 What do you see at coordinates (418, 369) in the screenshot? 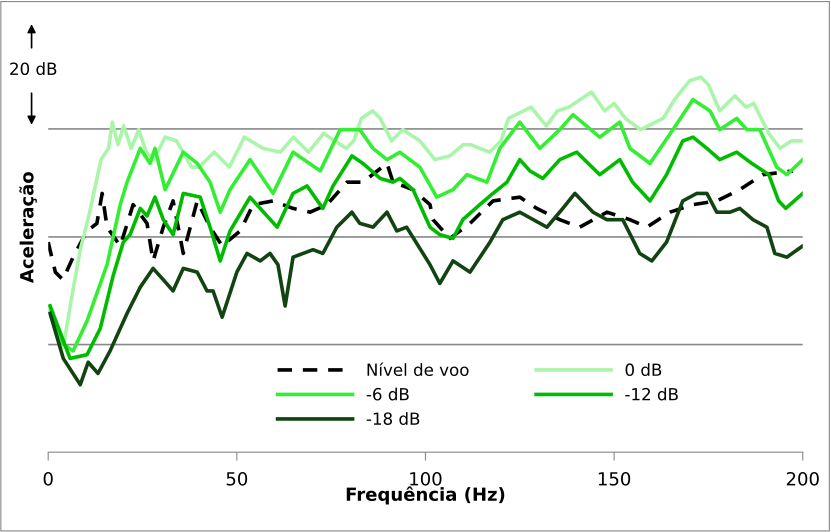
I see `legend-label: Nível de voo` at bounding box center [418, 369].